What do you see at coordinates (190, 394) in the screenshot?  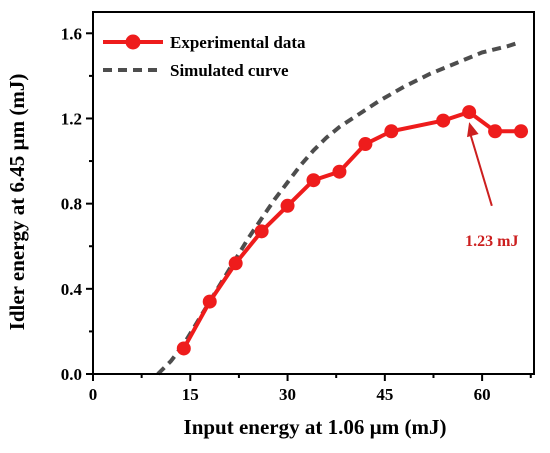 I see `x-tick-label: 15` at bounding box center [190, 394].